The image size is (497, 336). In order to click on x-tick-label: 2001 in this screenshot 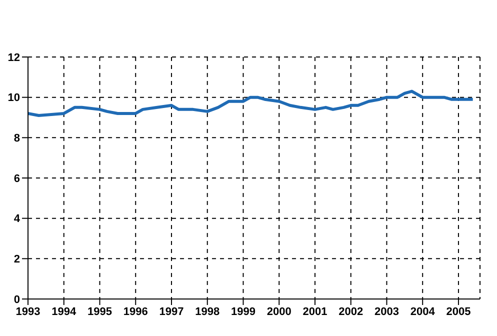, I will do `click(315, 312)`.